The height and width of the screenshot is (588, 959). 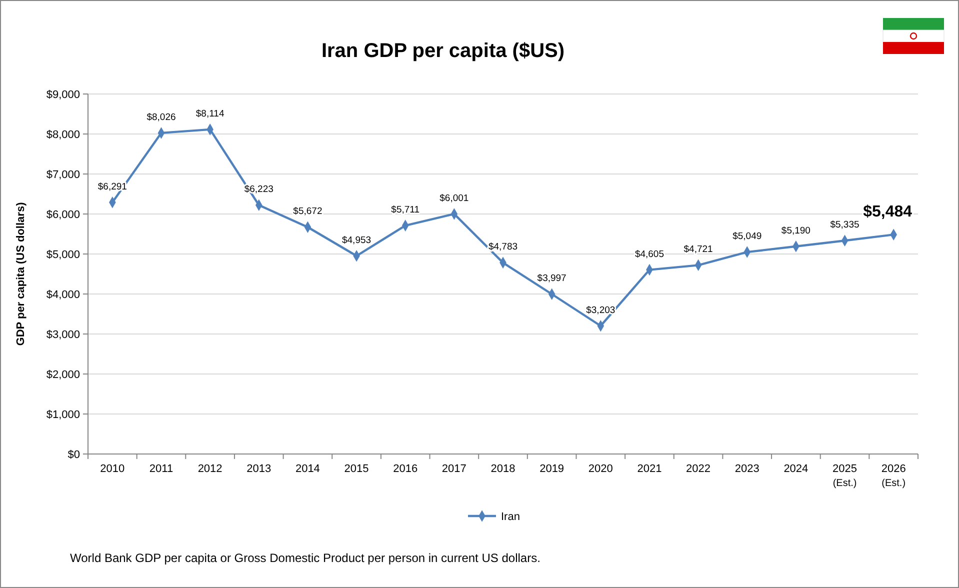 What do you see at coordinates (112, 469) in the screenshot?
I see `x-tick-label: 2010` at bounding box center [112, 469].